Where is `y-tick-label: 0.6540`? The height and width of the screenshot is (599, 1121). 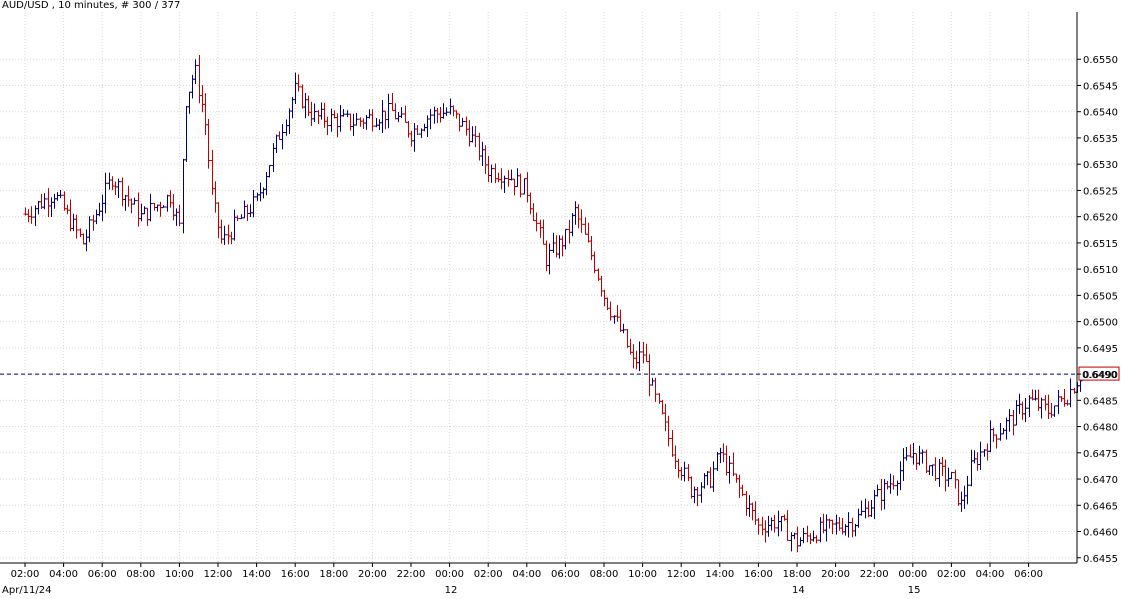 y-tick-label: 0.6540 is located at coordinates (1100, 113).